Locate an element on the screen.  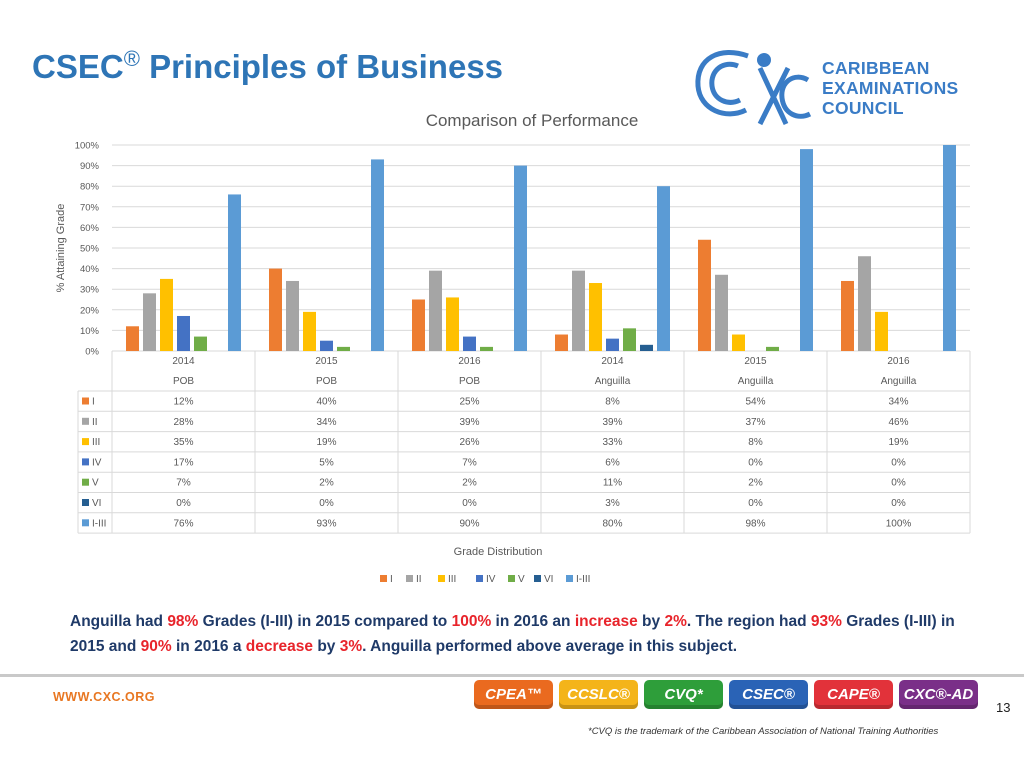
table-cell: 80% is located at coordinates (612, 523).